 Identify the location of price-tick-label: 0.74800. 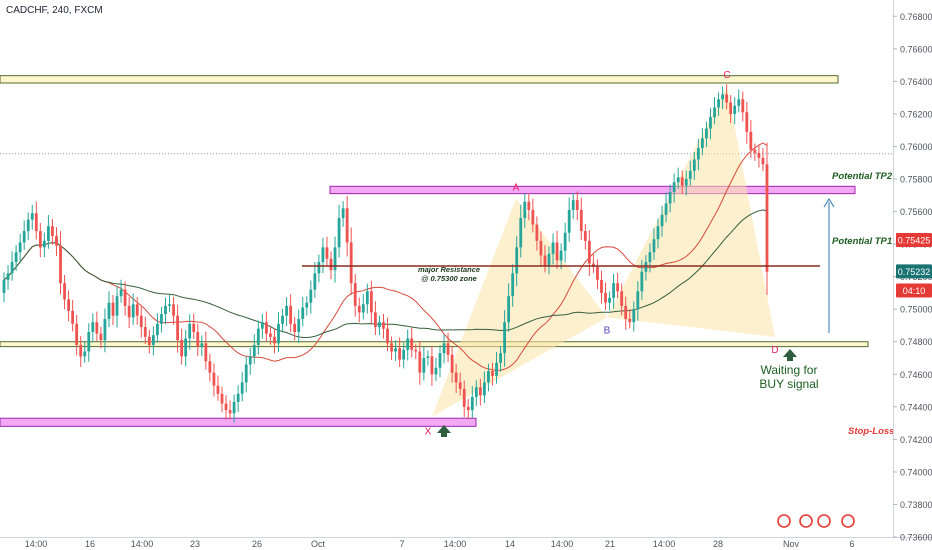
(916, 342).